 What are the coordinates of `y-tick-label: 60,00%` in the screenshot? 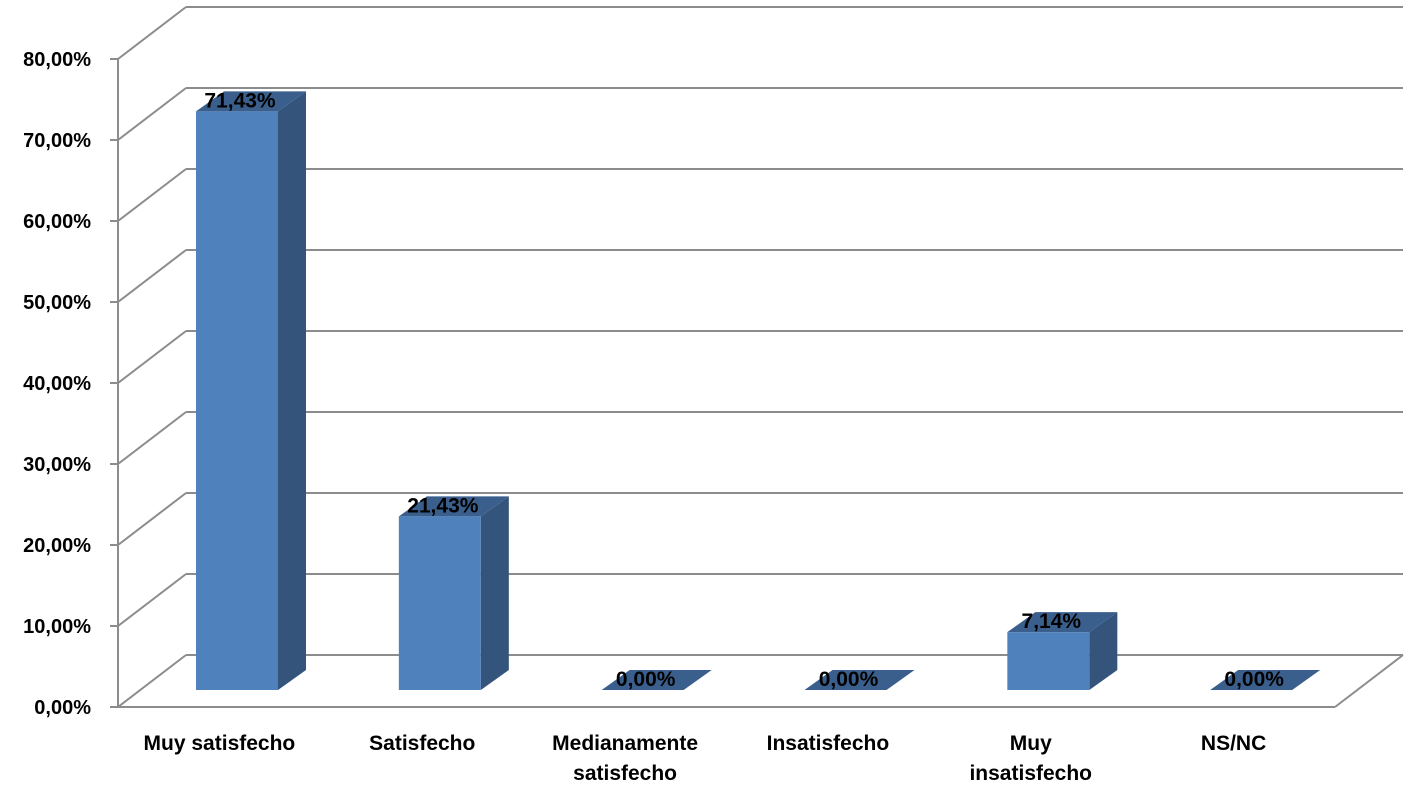 It's located at (57, 222).